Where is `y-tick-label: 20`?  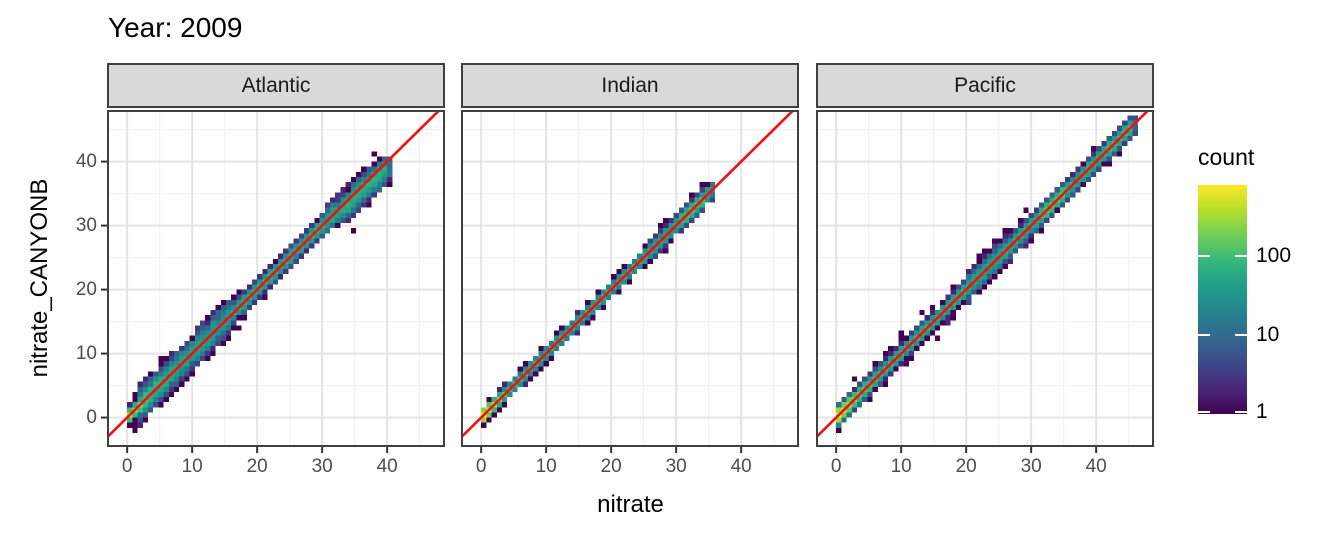
y-tick-label: 20 is located at coordinates (86, 289).